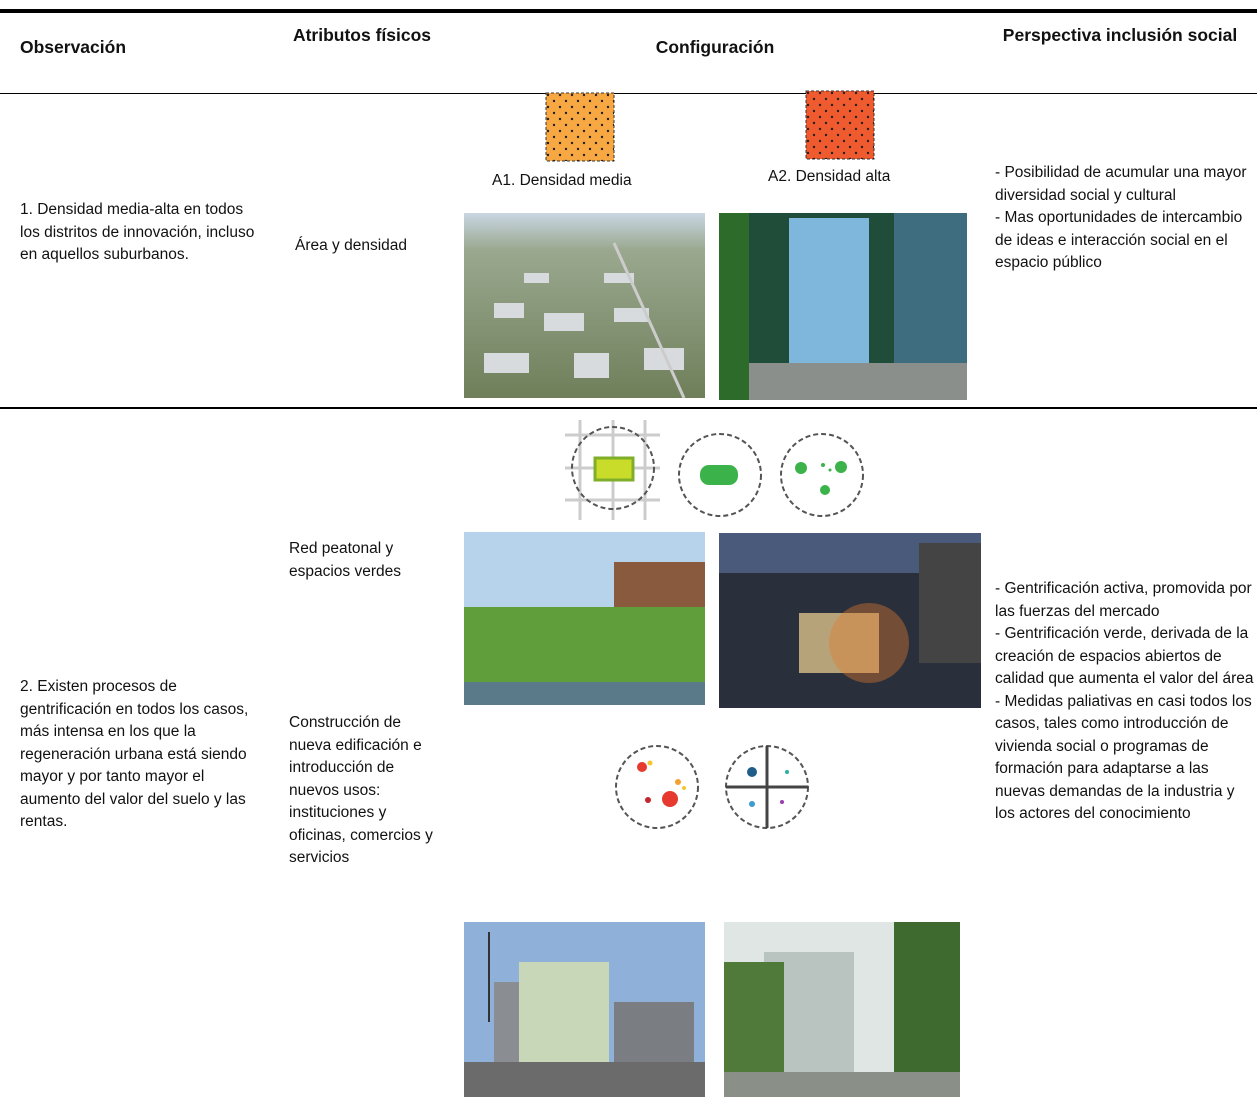  I want to click on building-photo, so click(584, 1009).